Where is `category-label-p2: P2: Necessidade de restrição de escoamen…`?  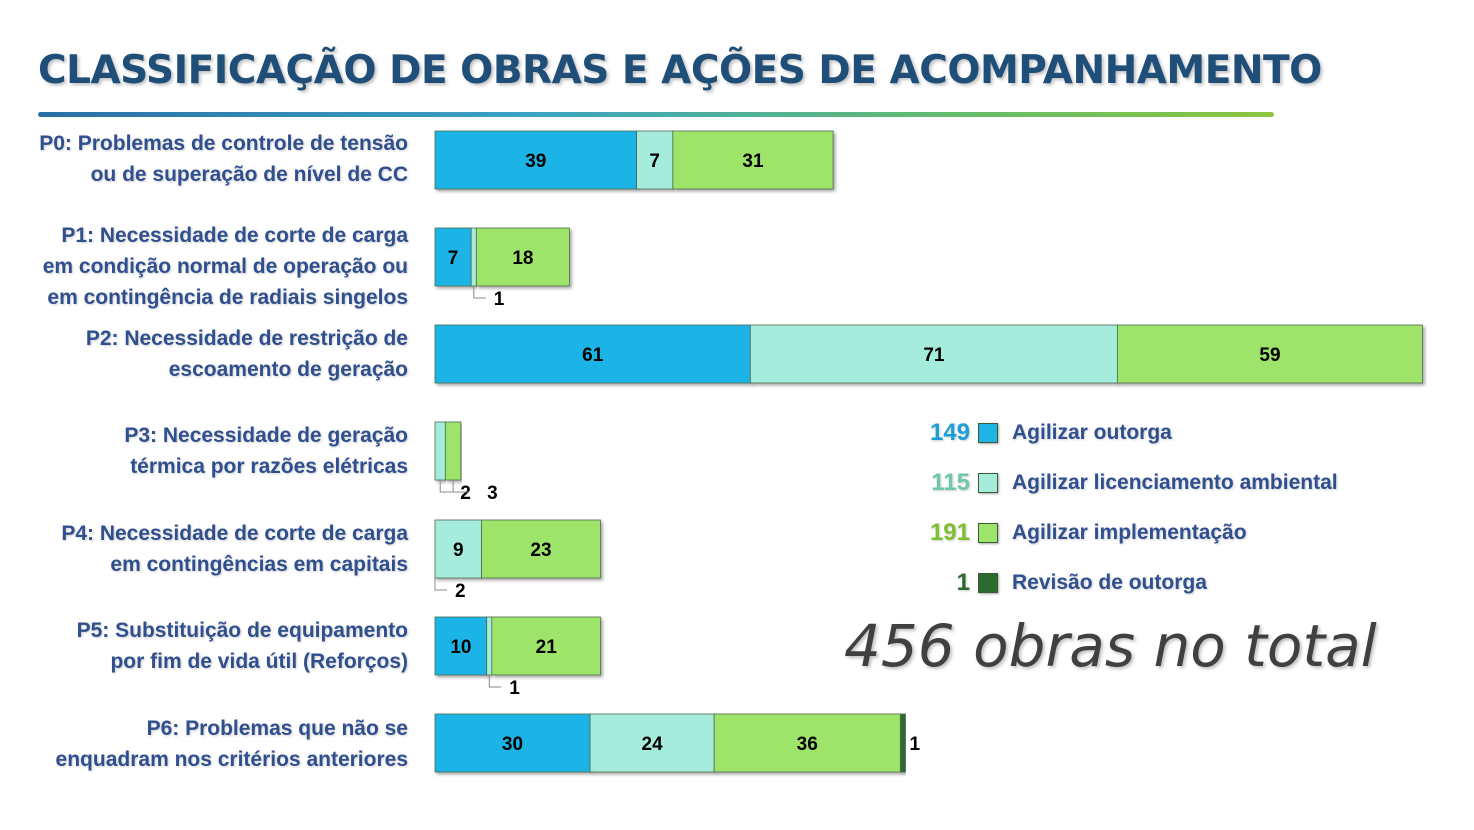
category-label-p2: P2: Necessidade de restrição de escoamen… is located at coordinates (246, 354).